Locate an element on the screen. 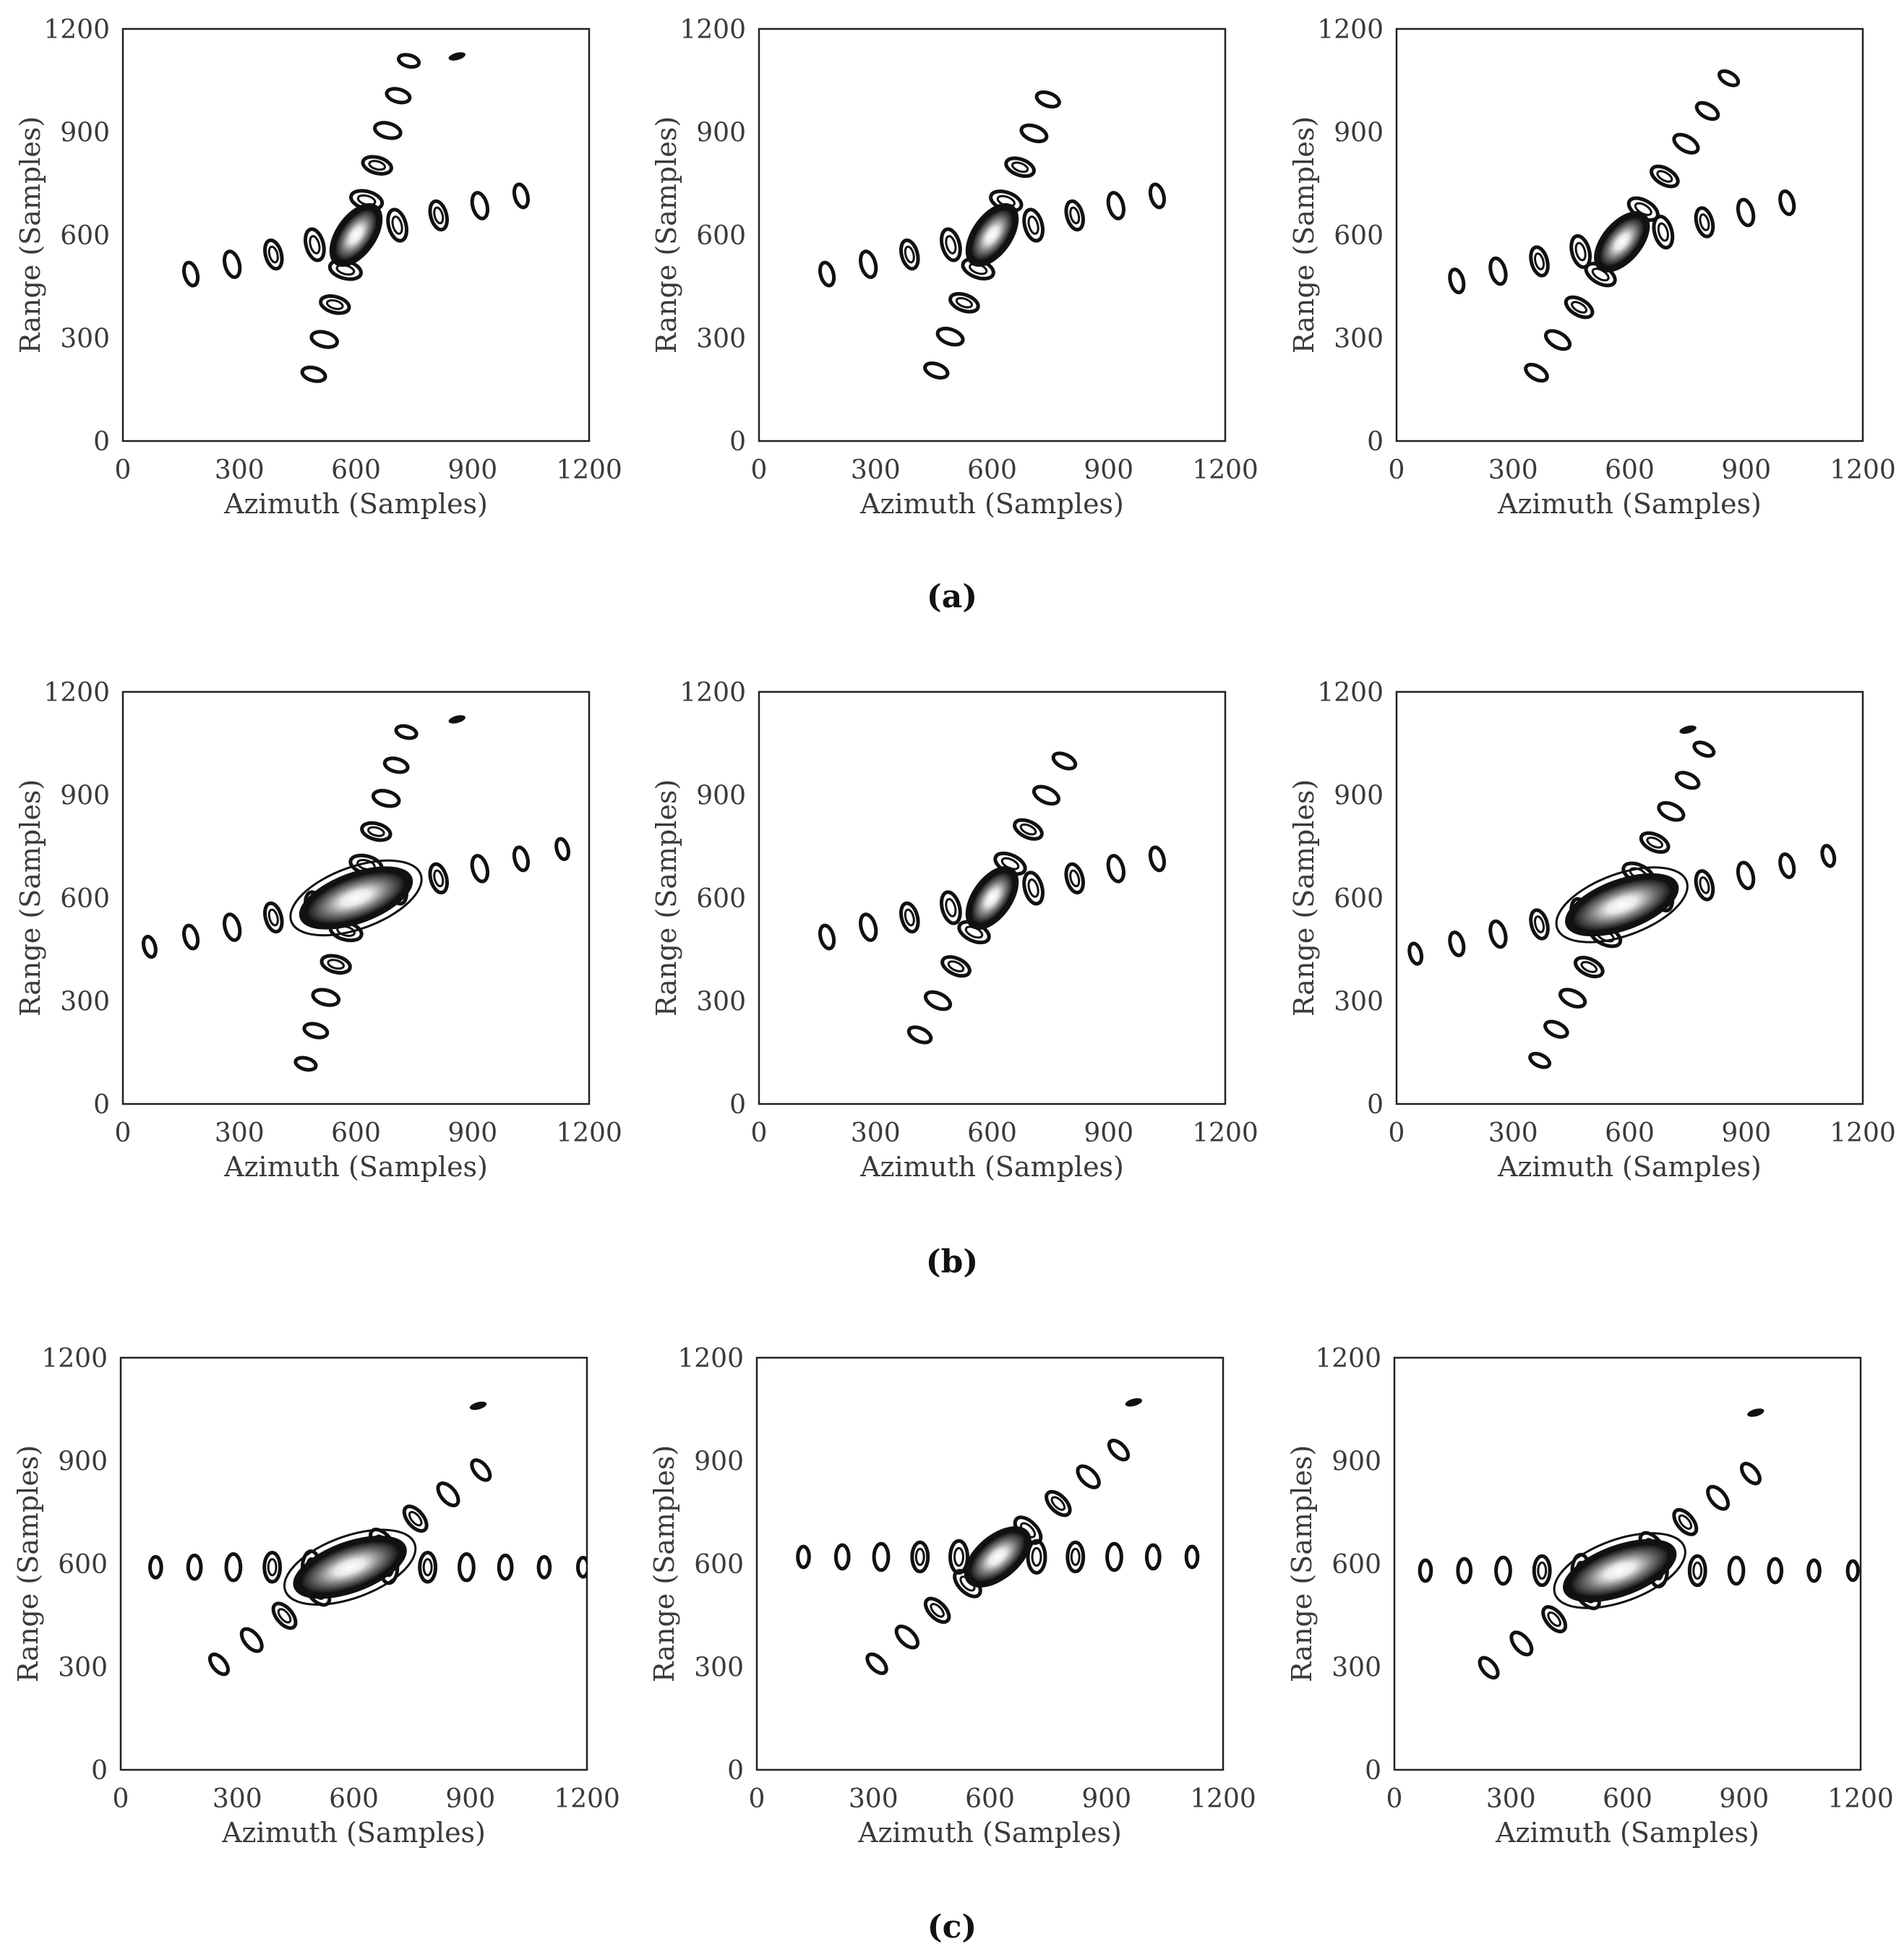  row-caption-1: (b) is located at coordinates (952, 1261).